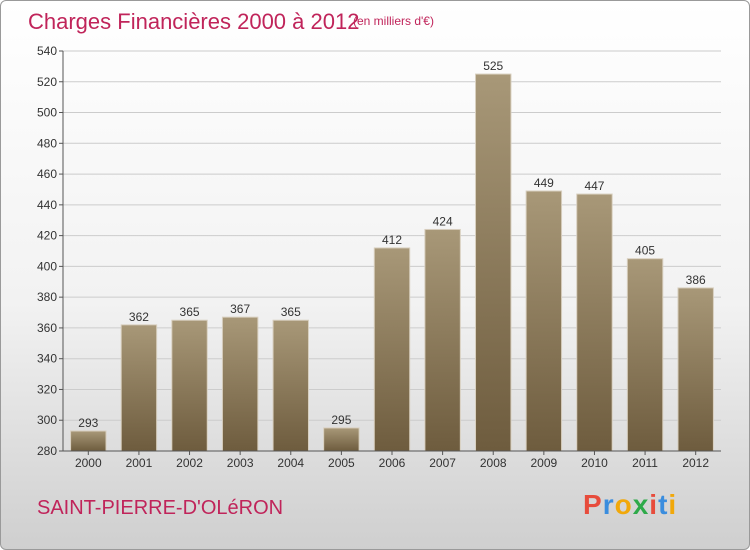 This screenshot has height=550, width=750. I want to click on y-tick-label: 500, so click(47, 113).